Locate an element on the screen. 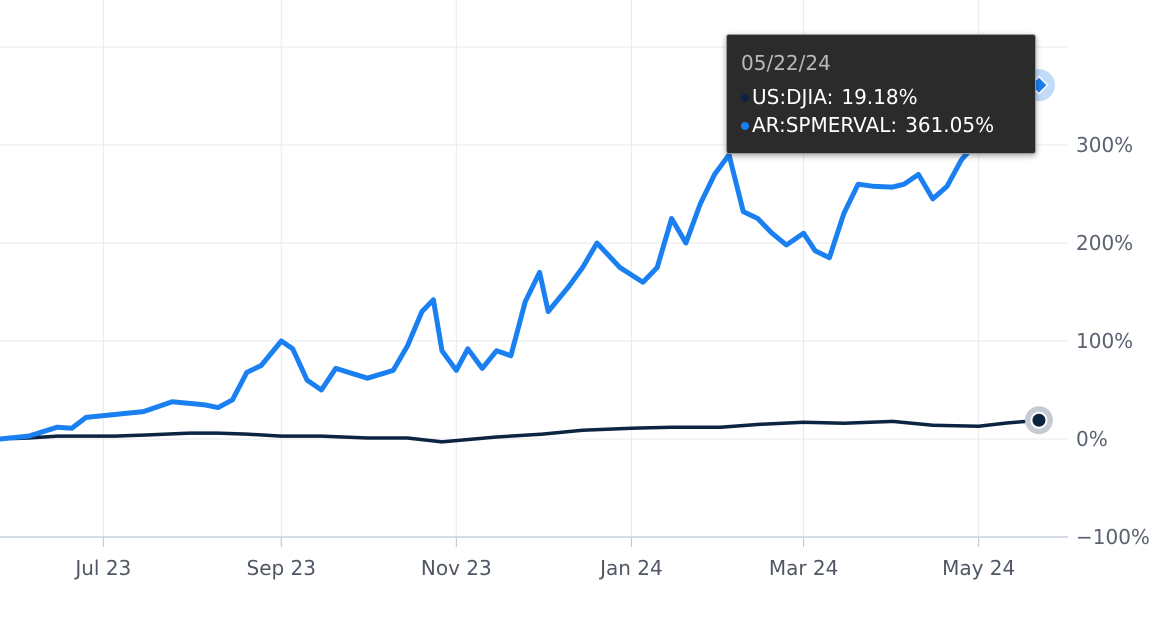 This screenshot has width=1166, height=626. tooltip-row-merval: AR:SPMERVAL: 361.05% is located at coordinates (888, 125).